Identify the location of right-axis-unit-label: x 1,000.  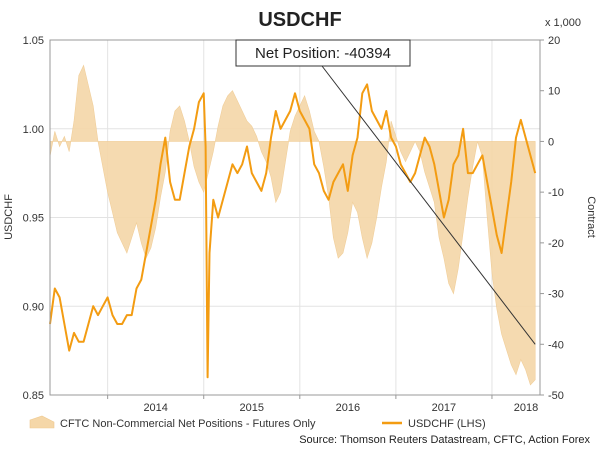
(563, 23).